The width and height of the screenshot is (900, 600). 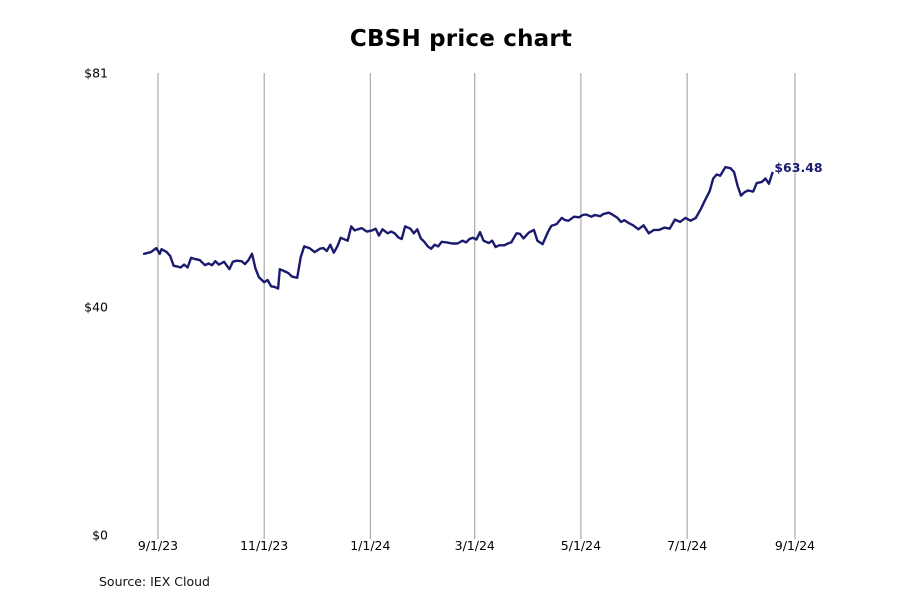 I want to click on x-tick-label: 3/1/24, so click(x=475, y=545).